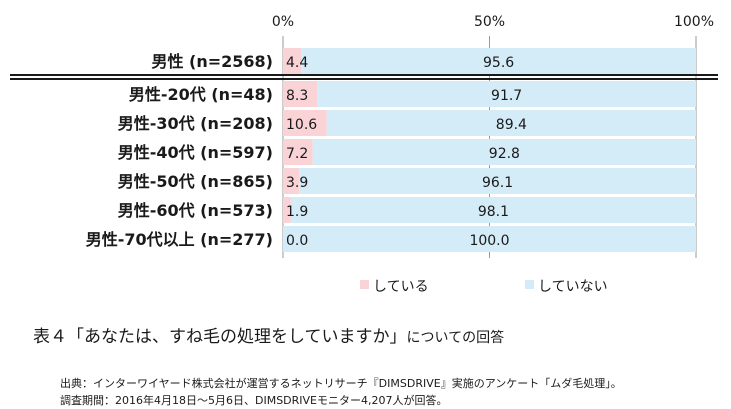 Image resolution: width=731 pixels, height=409 pixels. I want to click on category-label: 男性-60代 (n=573), so click(195, 210).